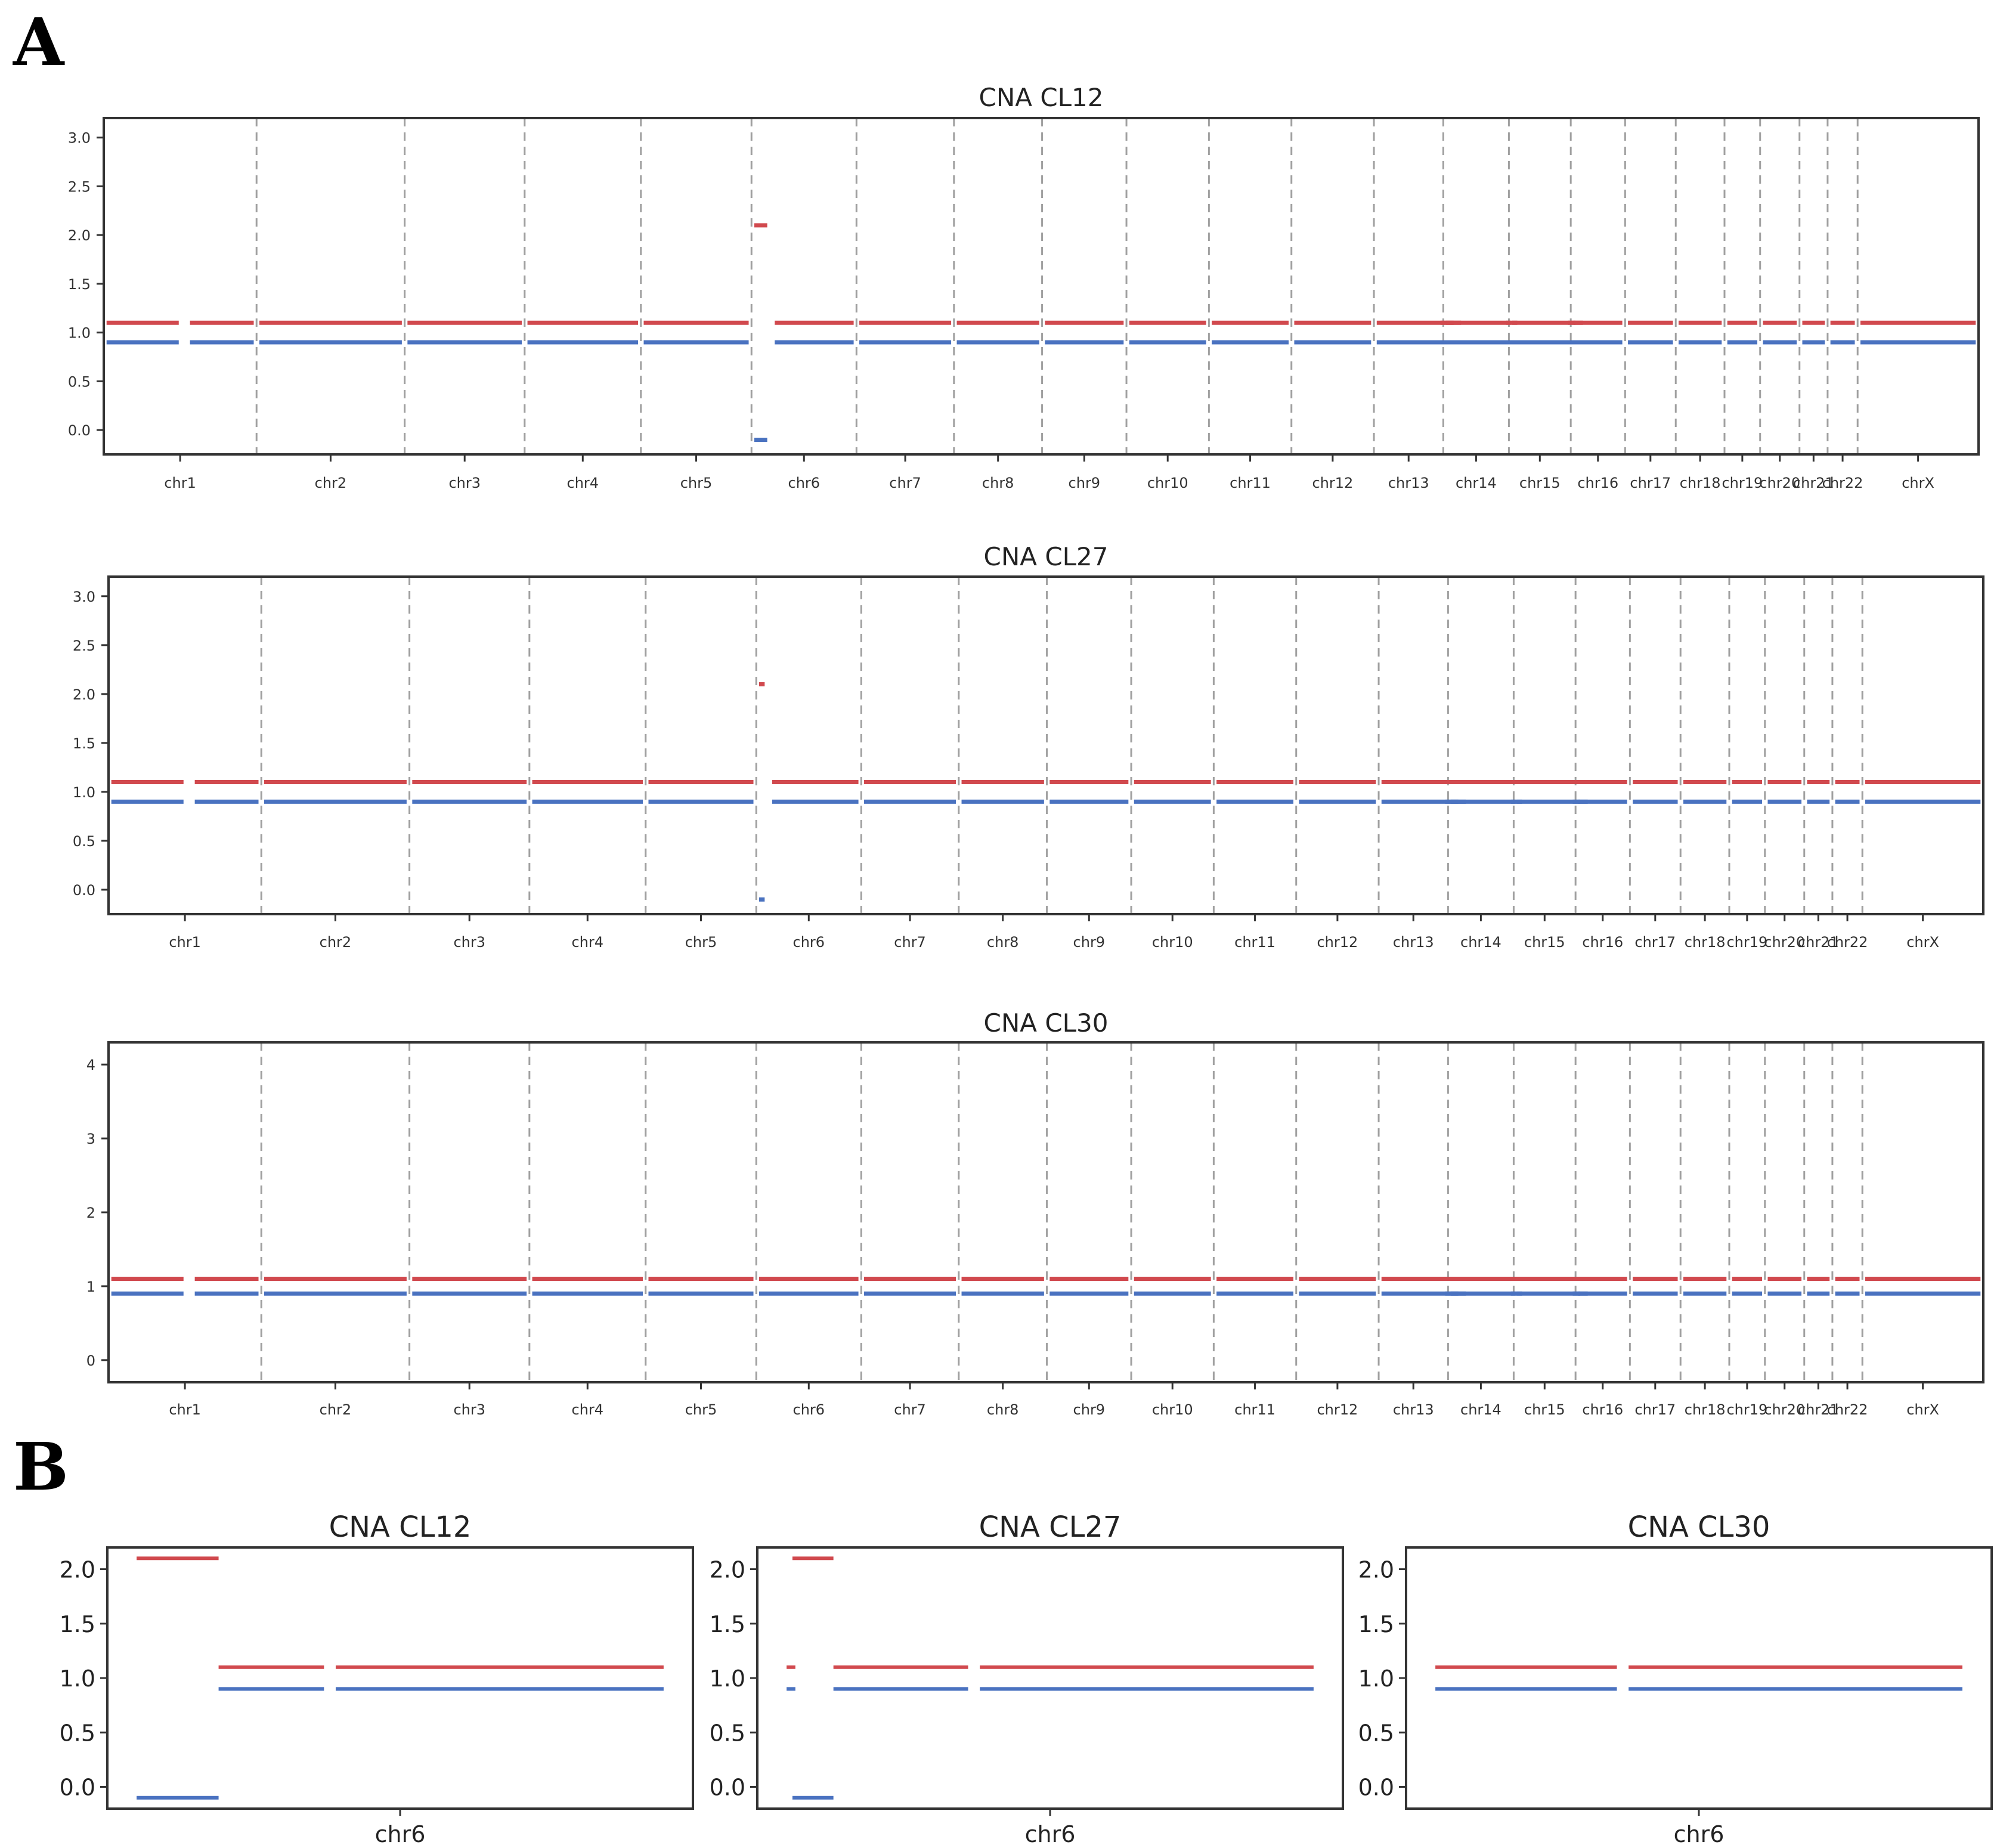  Describe the element at coordinates (91, 1213) in the screenshot. I see `y-tick-label: 2` at that location.